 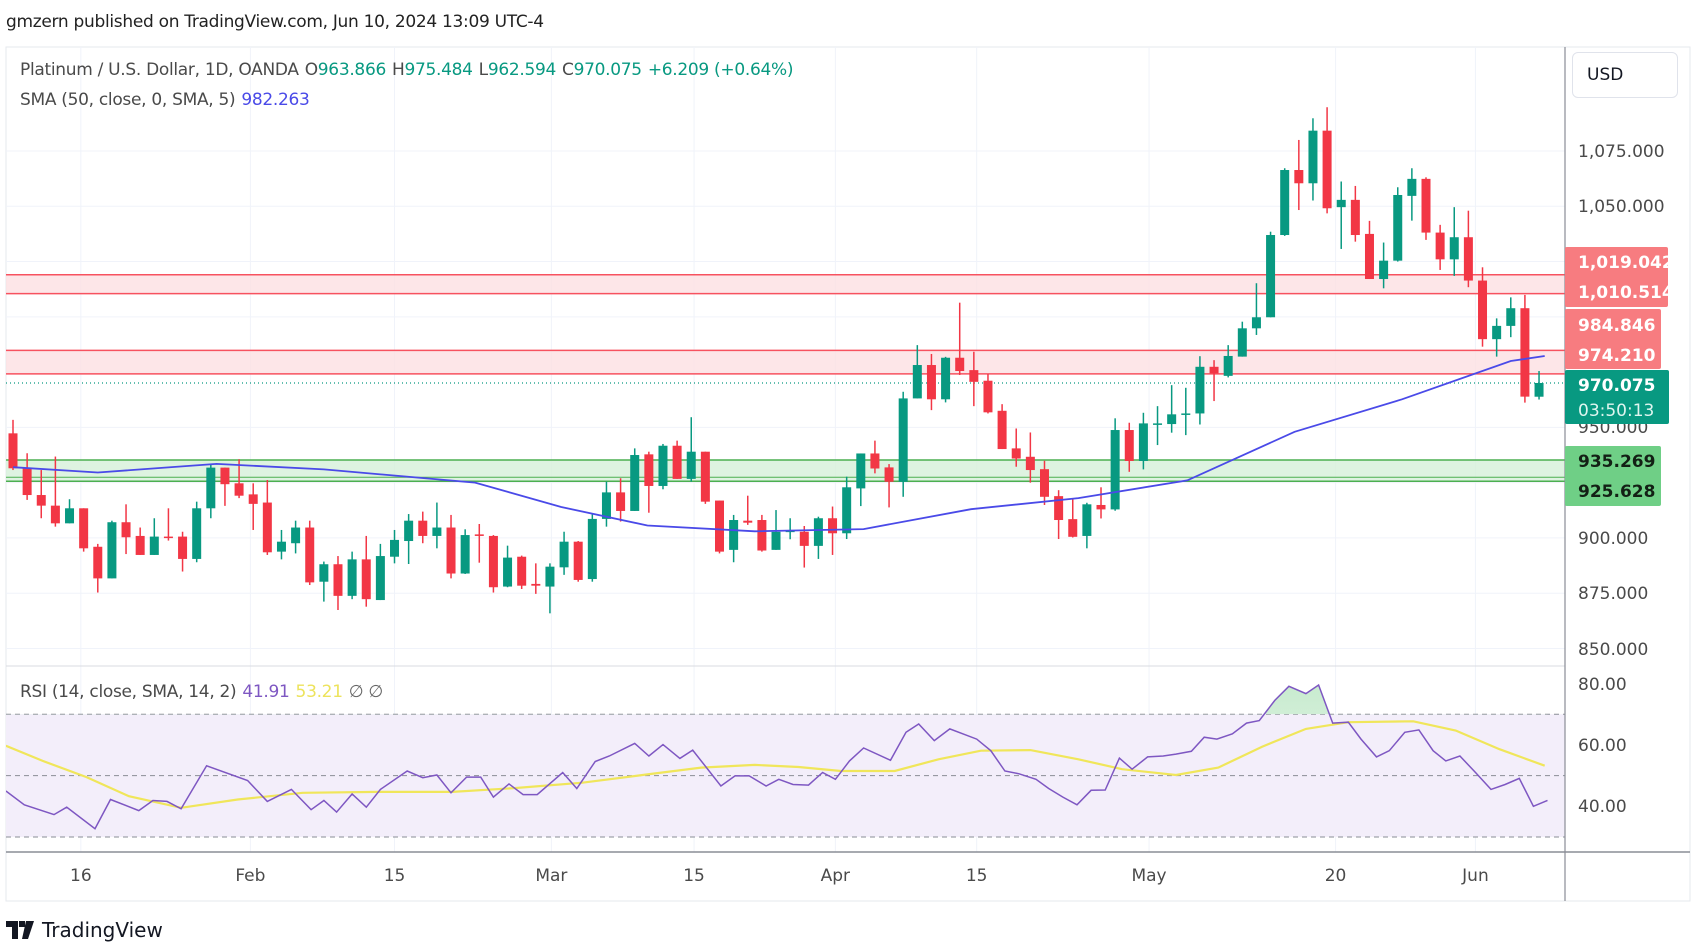 What do you see at coordinates (1602, 746) in the screenshot?
I see `rsi-axis: 80.00 60.00 40.00` at bounding box center [1602, 746].